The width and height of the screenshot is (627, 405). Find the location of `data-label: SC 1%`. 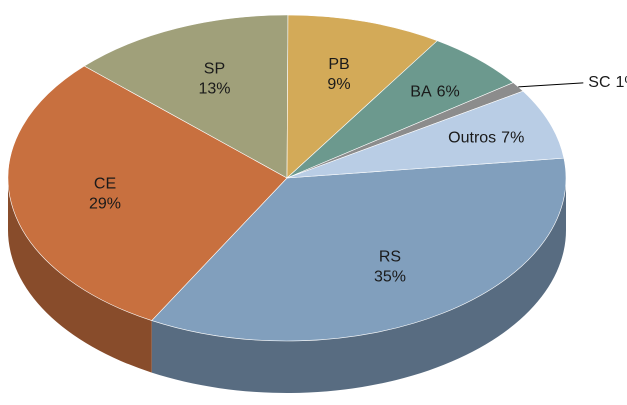

data-label: SC 1% is located at coordinates (607, 82).